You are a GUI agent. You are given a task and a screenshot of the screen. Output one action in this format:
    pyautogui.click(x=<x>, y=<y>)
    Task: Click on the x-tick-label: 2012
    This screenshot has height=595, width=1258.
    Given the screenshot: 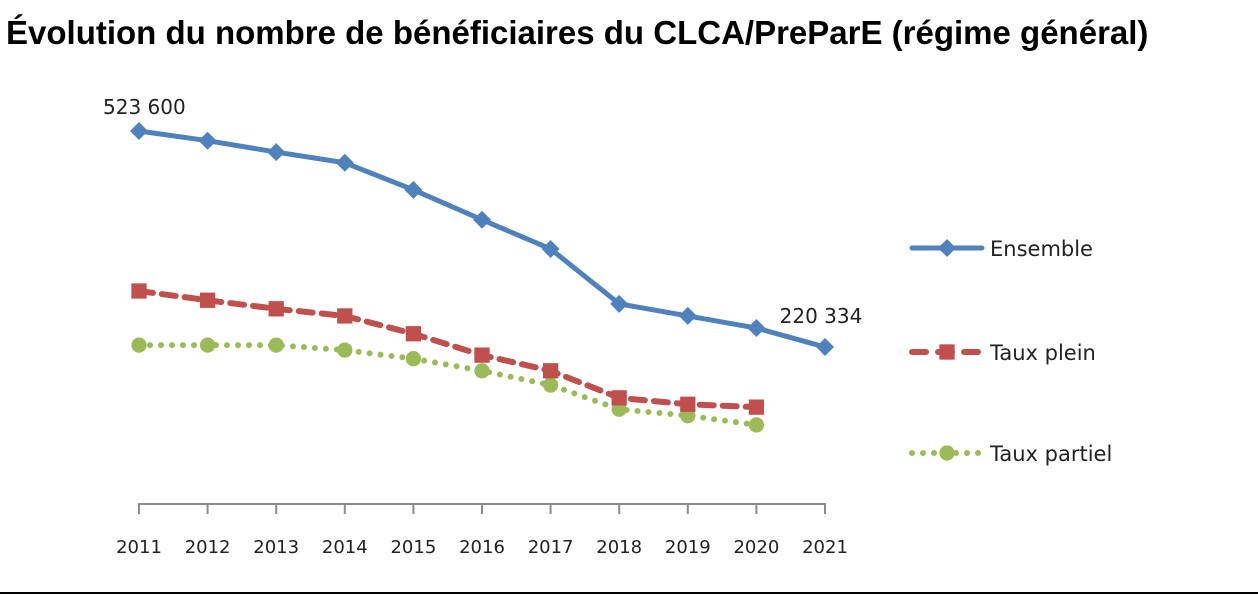 What is the action you would take?
    pyautogui.click(x=208, y=547)
    